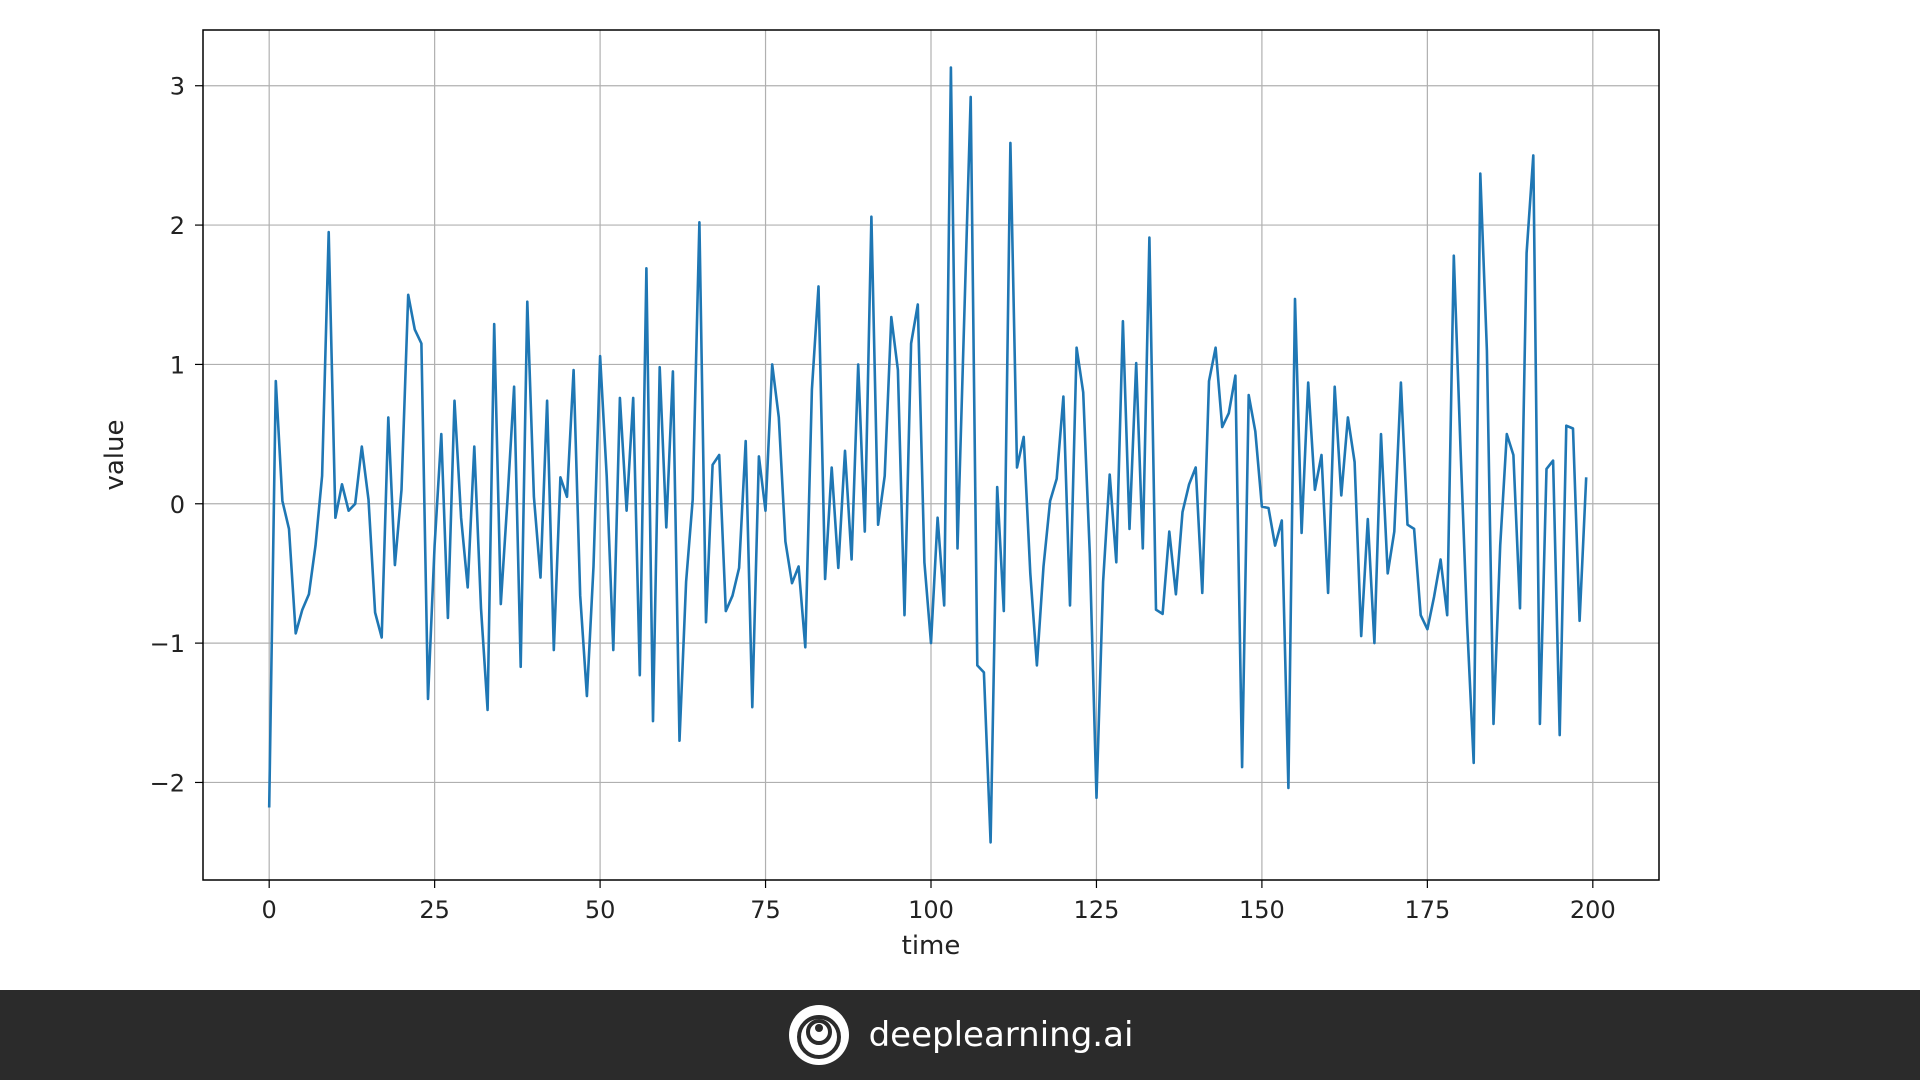 The image size is (1920, 1080). I want to click on x-tick-label: 25, so click(434, 910).